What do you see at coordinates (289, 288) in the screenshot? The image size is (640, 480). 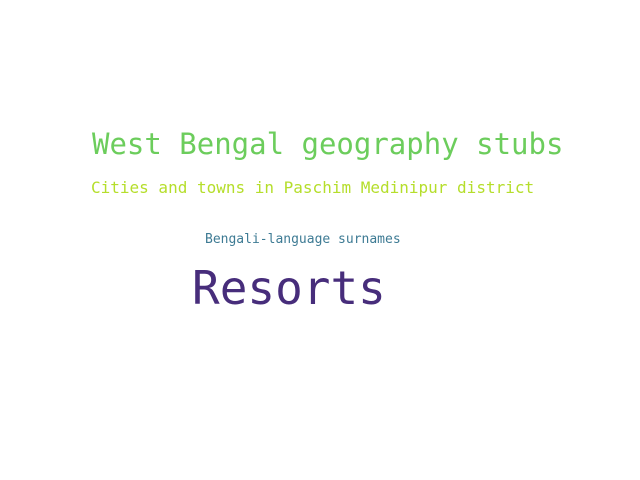 I see `word-resorts: Resorts` at bounding box center [289, 288].